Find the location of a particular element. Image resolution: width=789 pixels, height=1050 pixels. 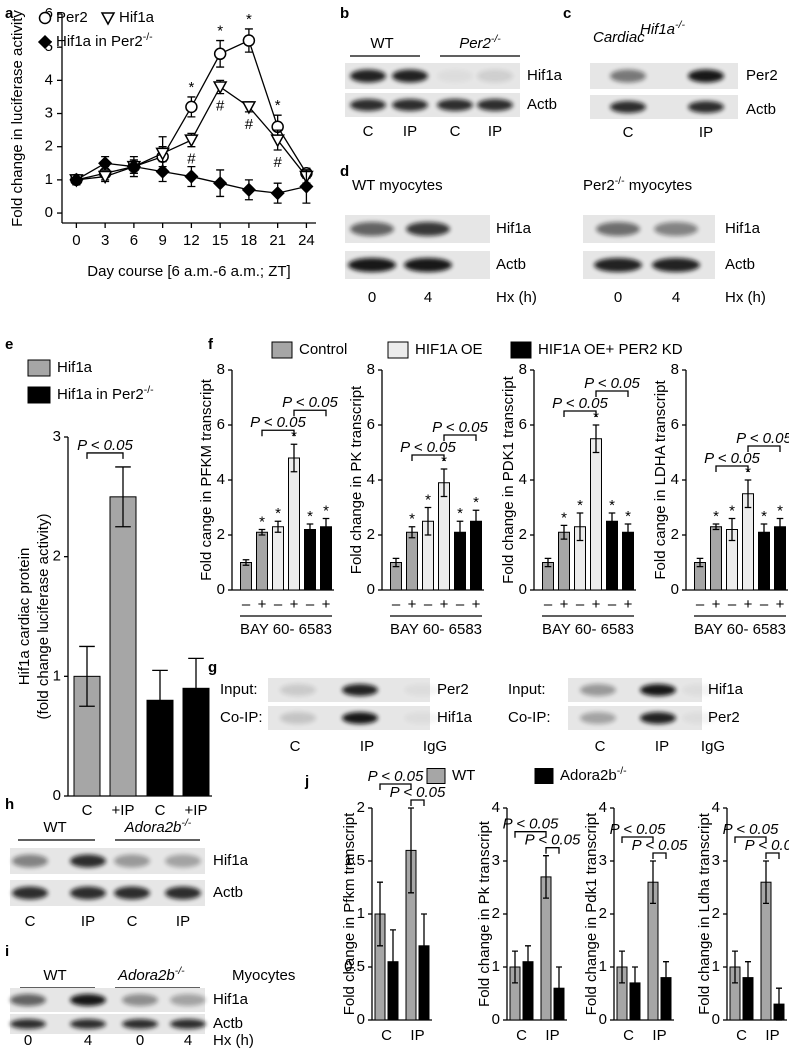

y-tick-label: 6 is located at coordinates (523, 424).